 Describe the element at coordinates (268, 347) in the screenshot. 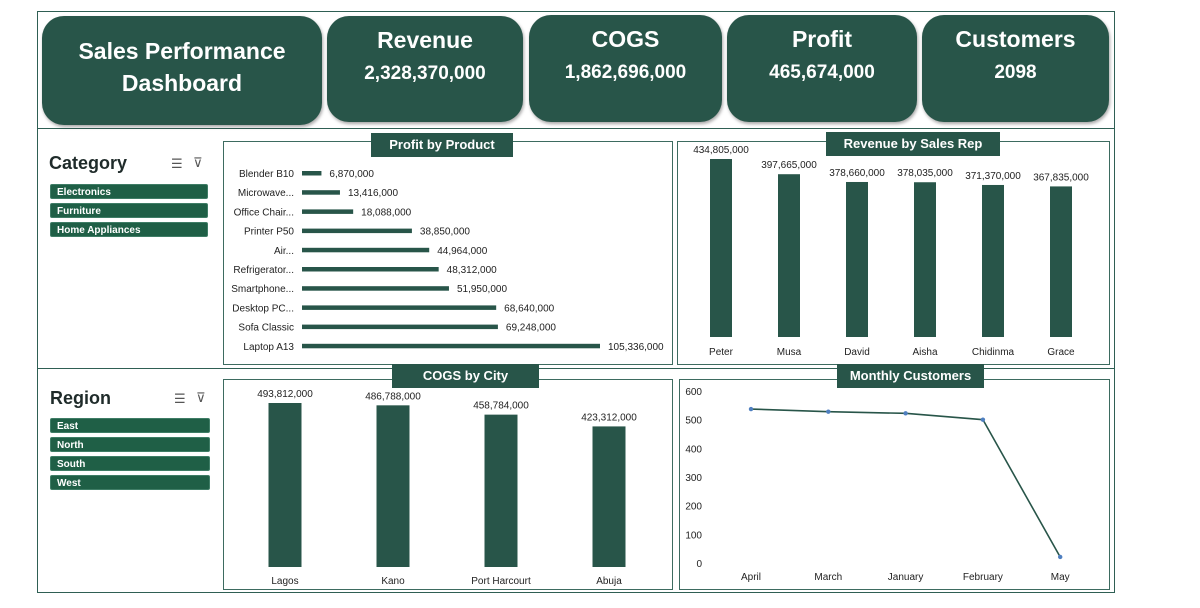

I see `category-label: Laptop A13` at that location.